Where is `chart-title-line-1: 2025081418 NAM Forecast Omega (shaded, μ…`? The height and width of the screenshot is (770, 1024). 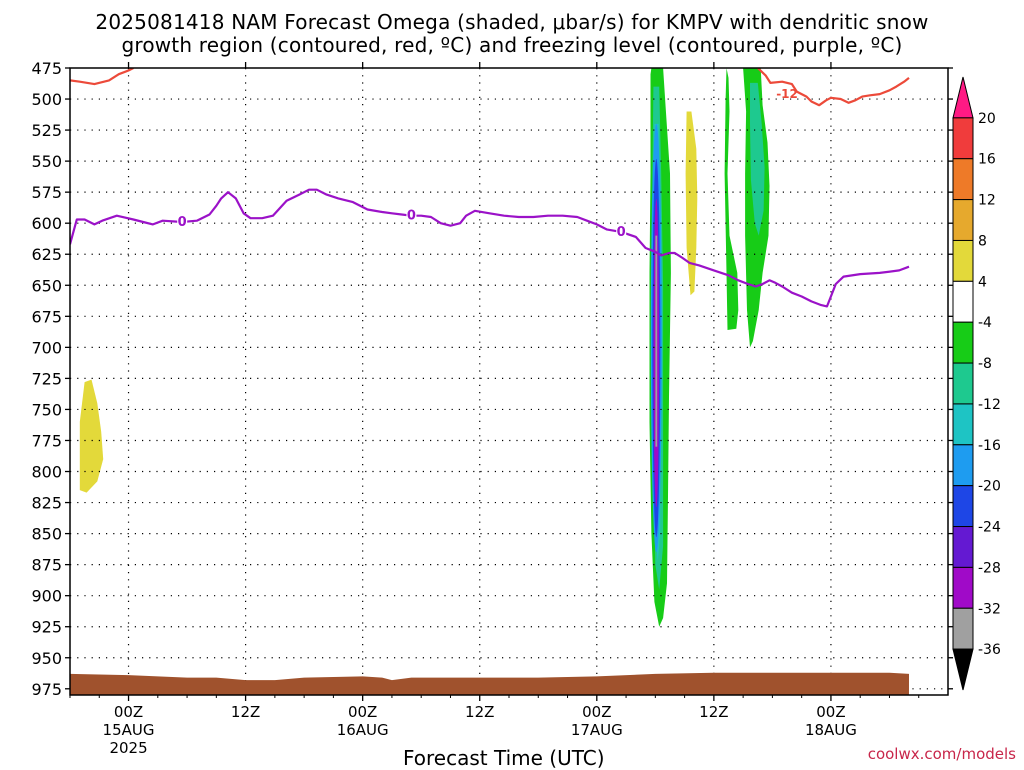
chart-title-line-1: 2025081418 NAM Forecast Omega (shaded, μ… is located at coordinates (512, 22).